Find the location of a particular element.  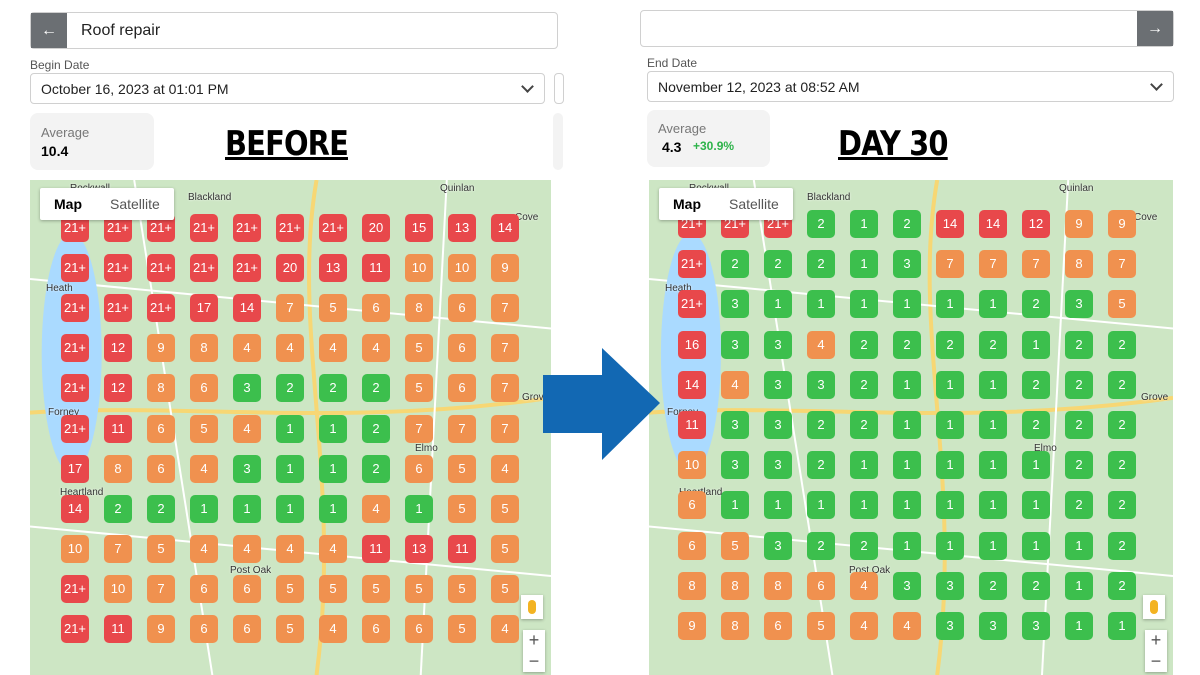

search-bar: ← Roof repair is located at coordinates (294, 30).